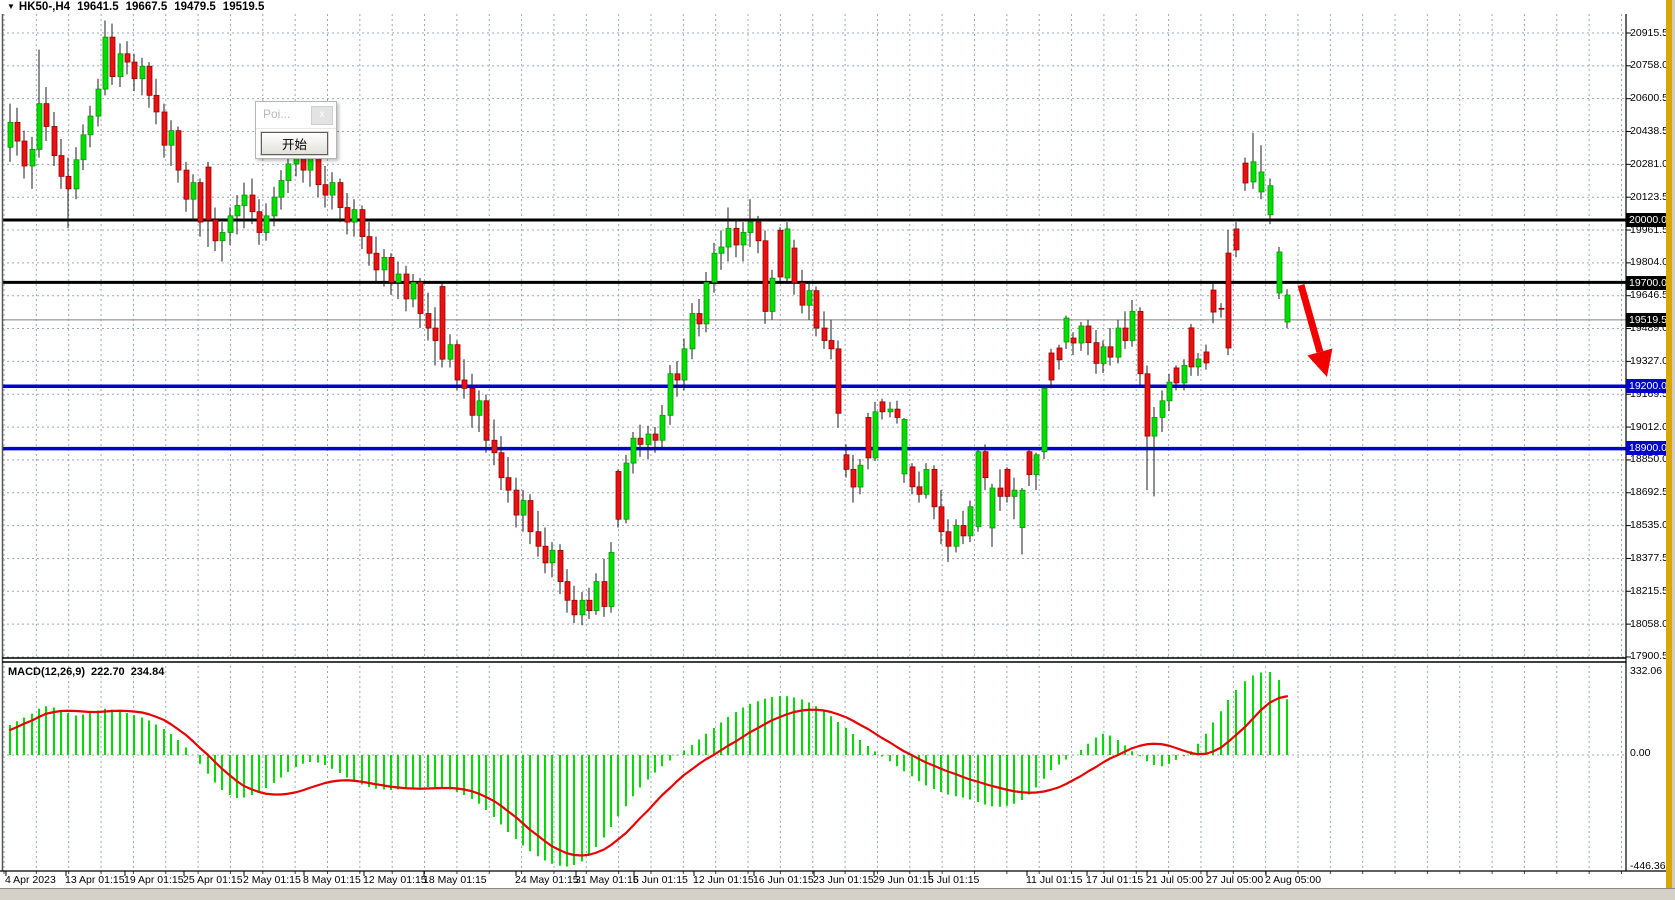 This screenshot has width=1675, height=900. Describe the element at coordinates (1649, 492) in the screenshot. I see `price-axis-label: 18692.5` at that location.